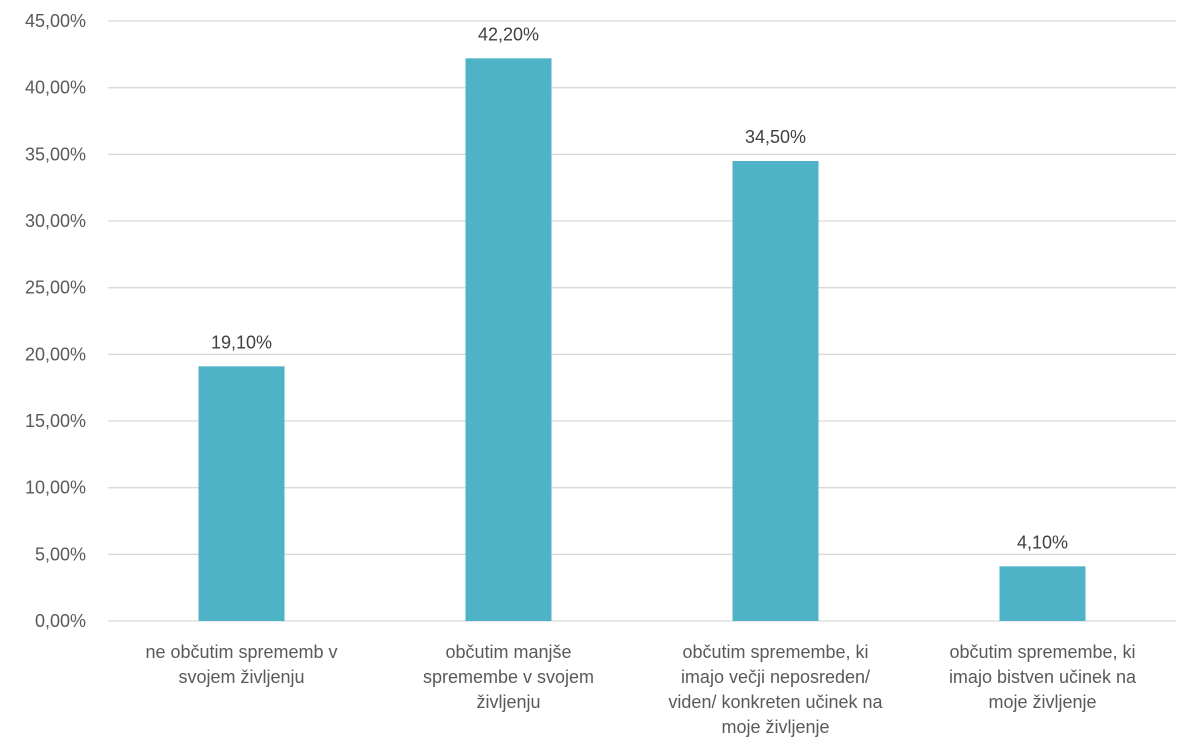 This screenshot has width=1191, height=750. Describe the element at coordinates (55, 288) in the screenshot. I see `y-tick-label: 25,00%` at that location.